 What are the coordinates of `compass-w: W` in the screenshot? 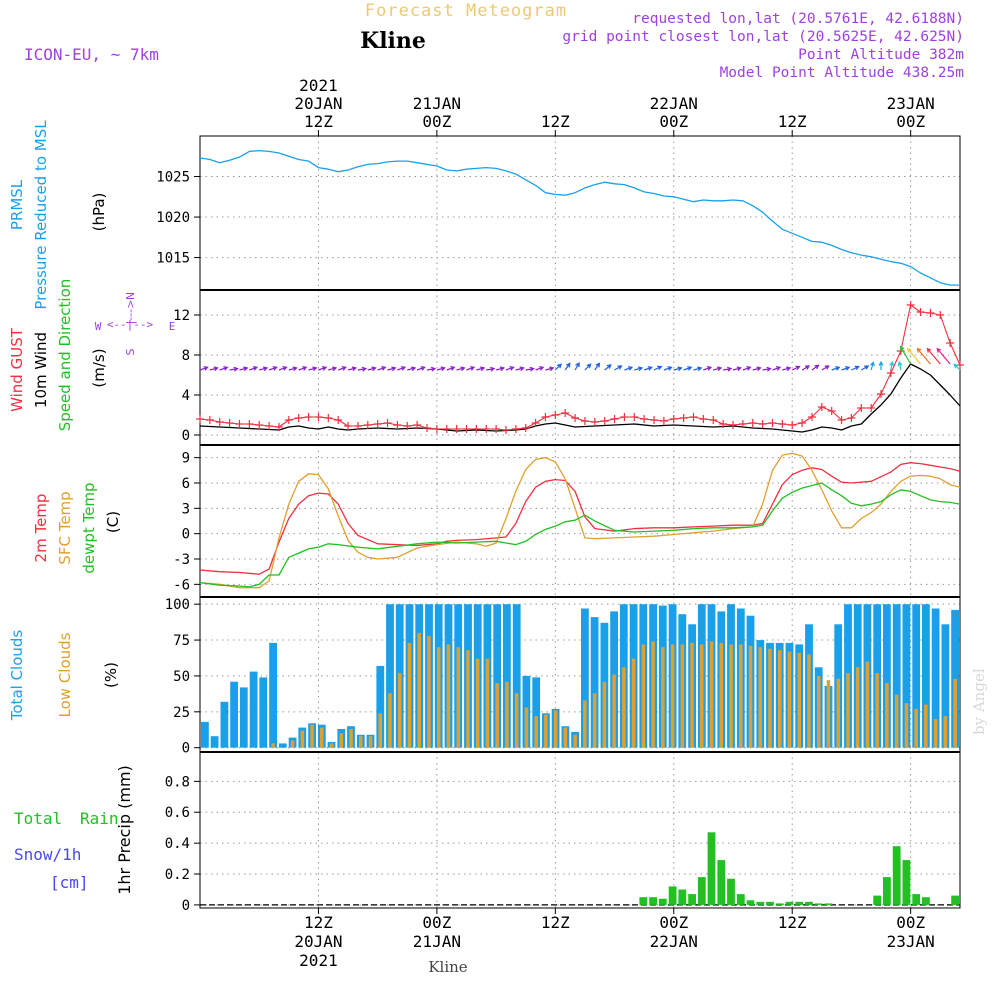 It's located at (98, 326).